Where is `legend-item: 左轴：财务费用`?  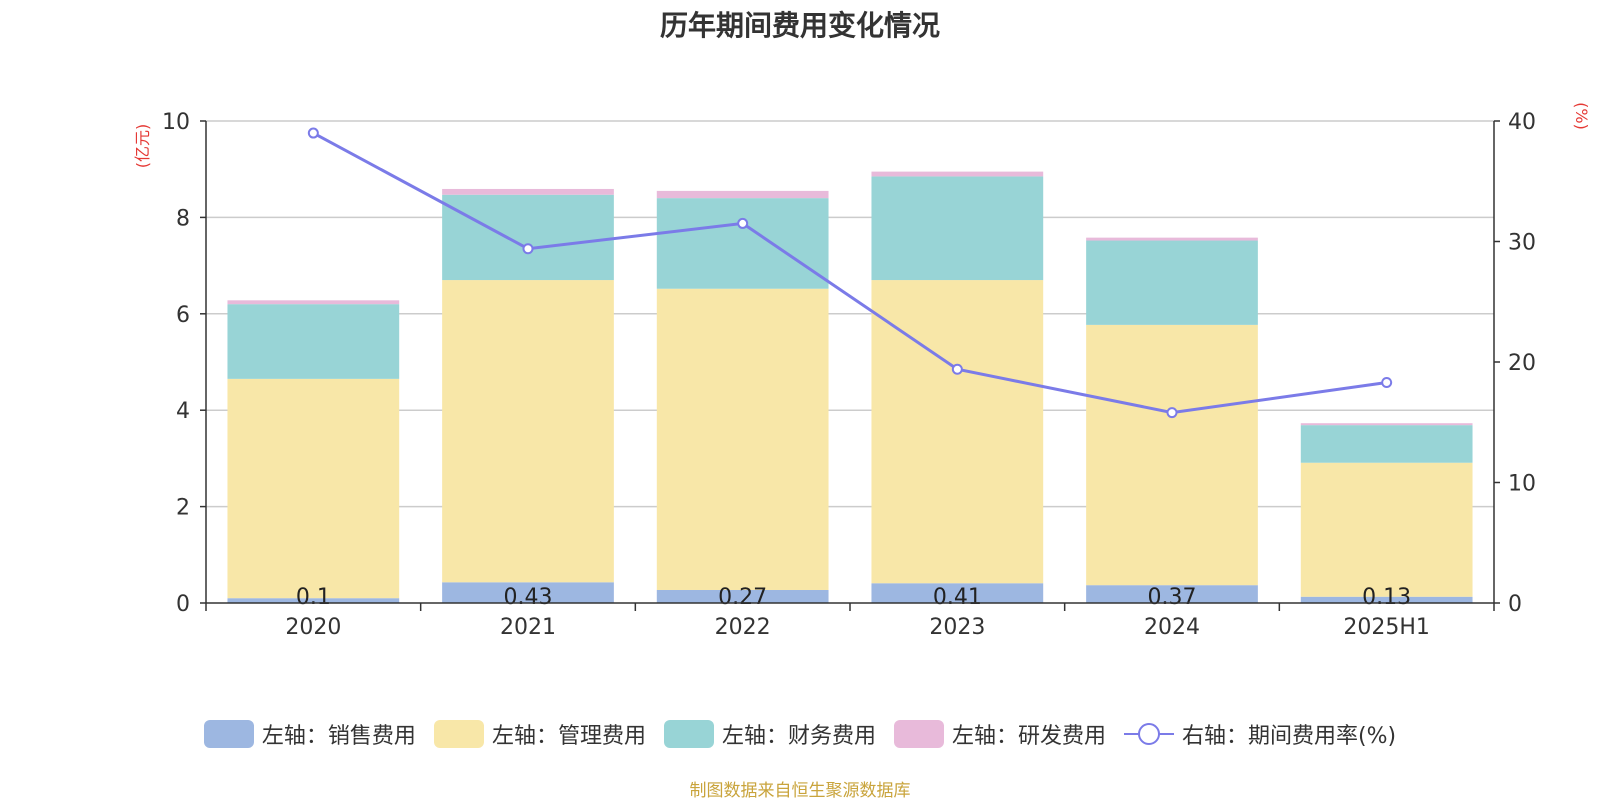
legend-item: 左轴：财务费用 is located at coordinates (769, 734).